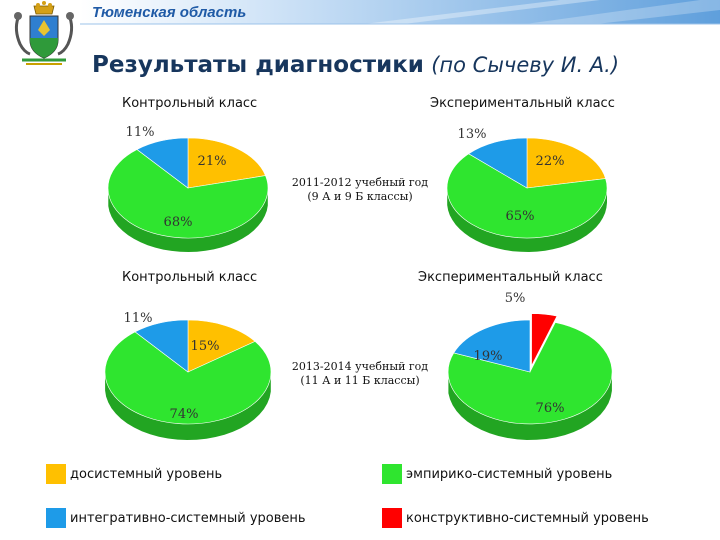 The height and width of the screenshot is (540, 720). Describe the element at coordinates (56, 518) in the screenshot. I see `legend-swatch-blue` at that location.